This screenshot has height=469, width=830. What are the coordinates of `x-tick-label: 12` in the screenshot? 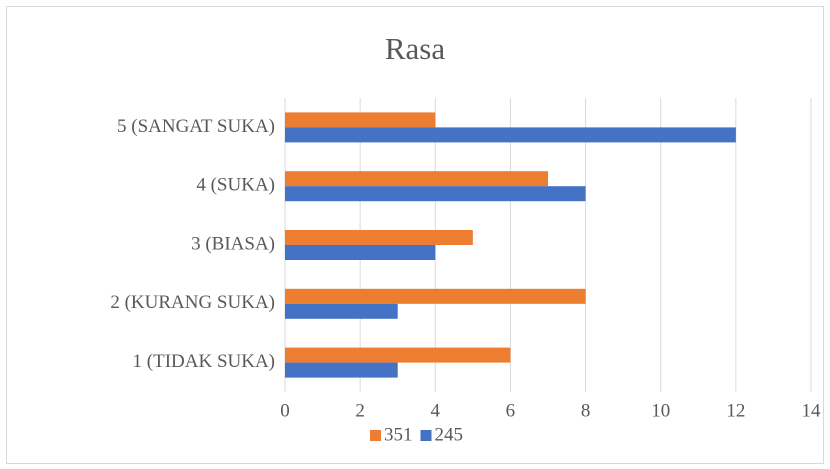 It's located at (735, 410).